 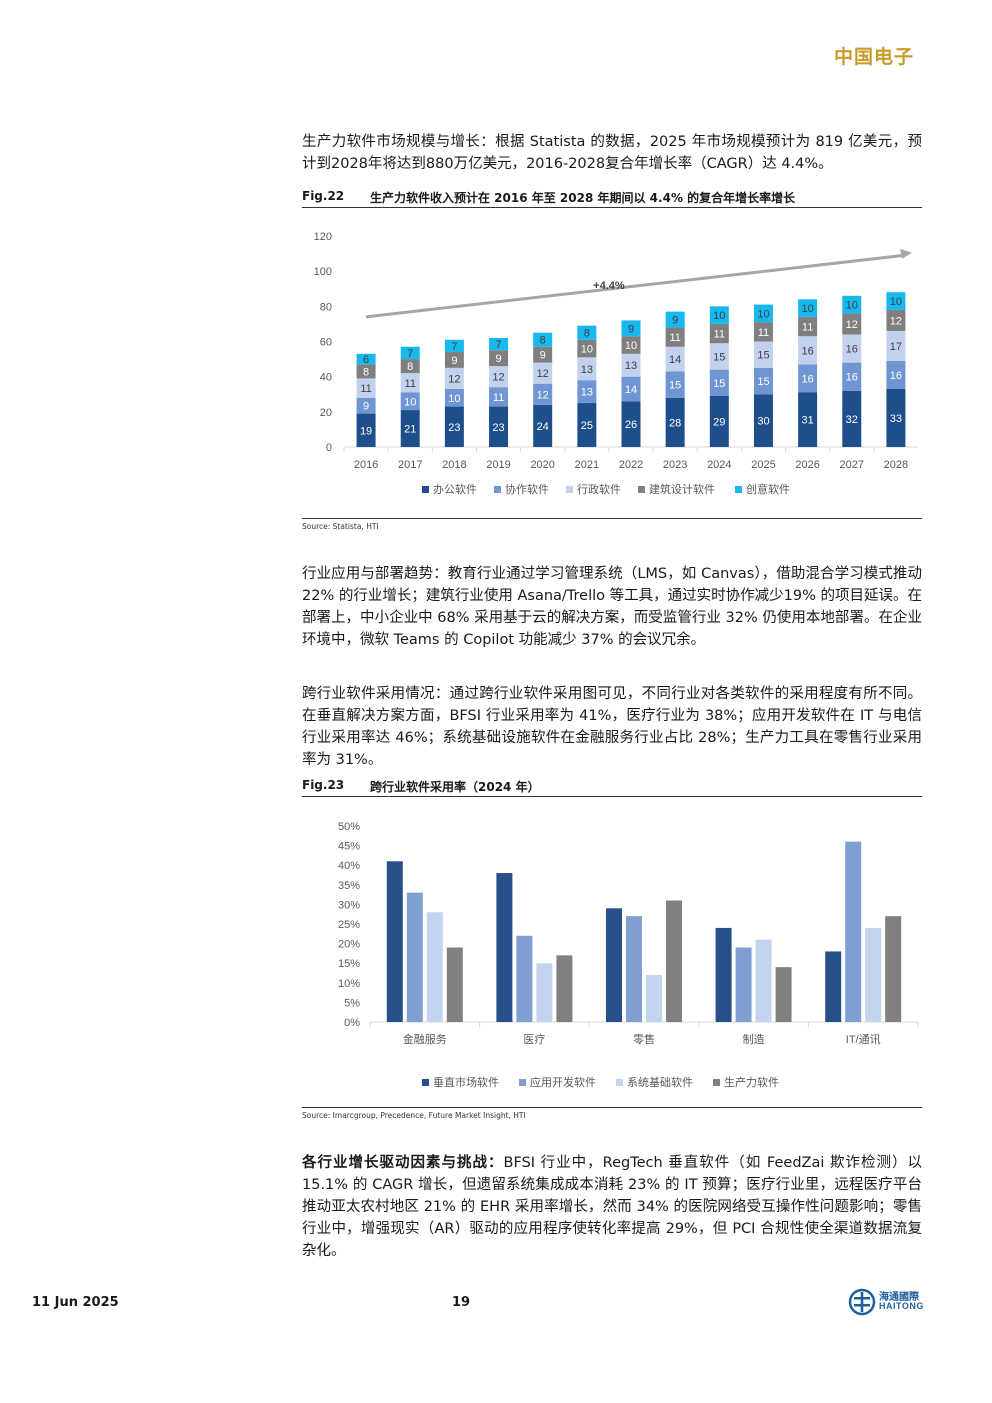 I want to click on x-tick-label: 零售, so click(x=644, y=1039).